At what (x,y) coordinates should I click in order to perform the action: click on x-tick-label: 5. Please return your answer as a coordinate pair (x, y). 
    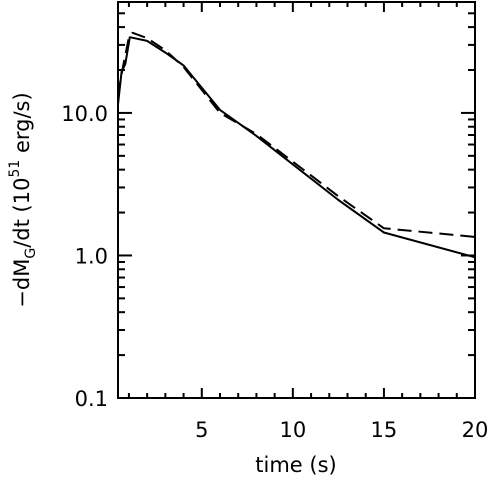
    Looking at the image, I should click on (201, 430).